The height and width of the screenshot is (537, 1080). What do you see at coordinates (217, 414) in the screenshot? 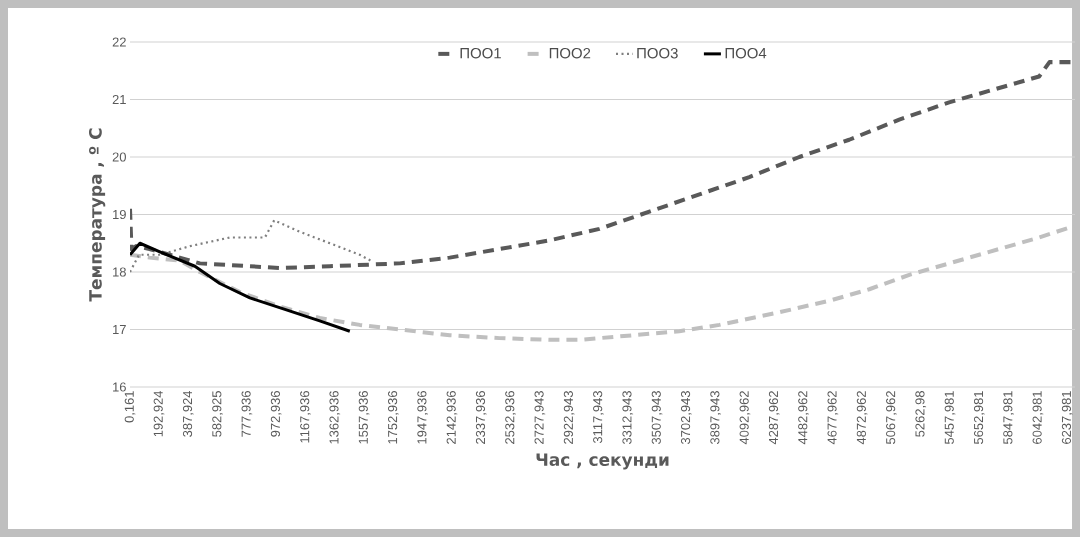
I see `x-tick-label: 582,925` at bounding box center [217, 414].